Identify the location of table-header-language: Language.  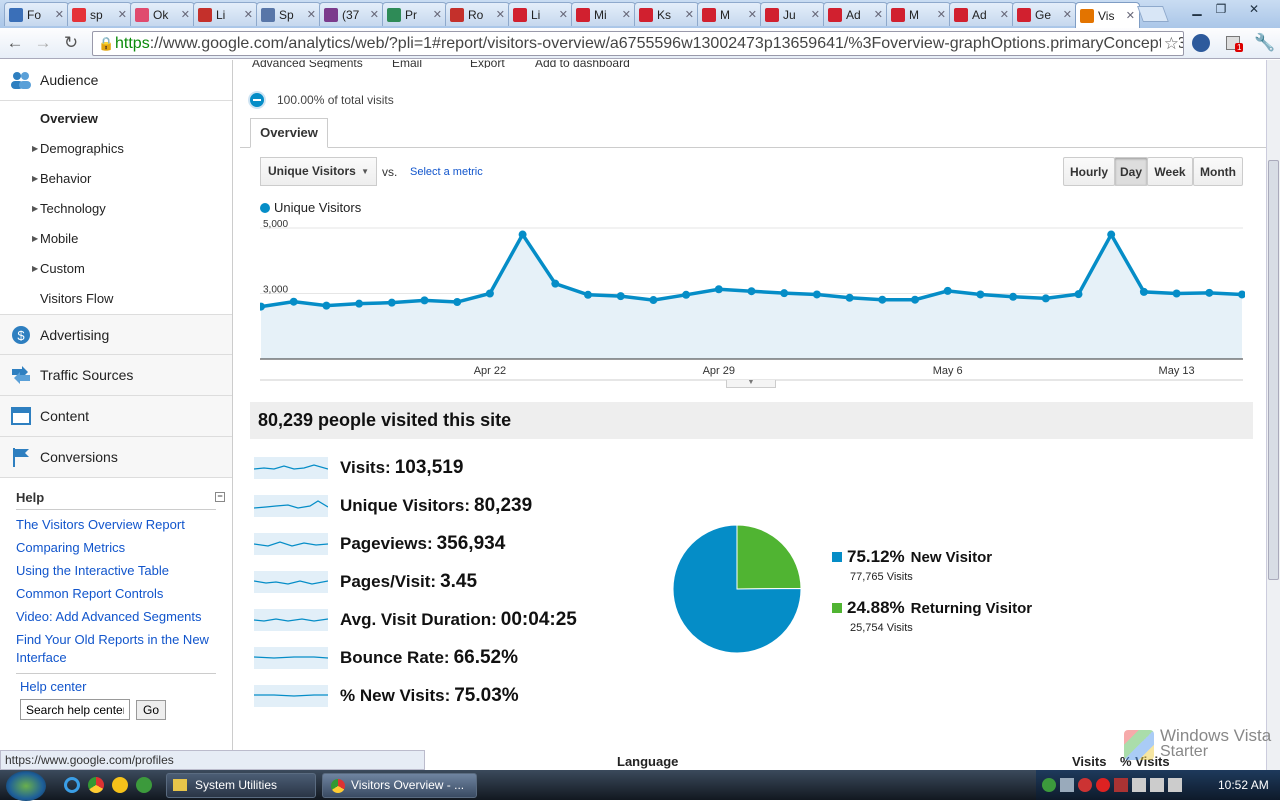
(648, 761).